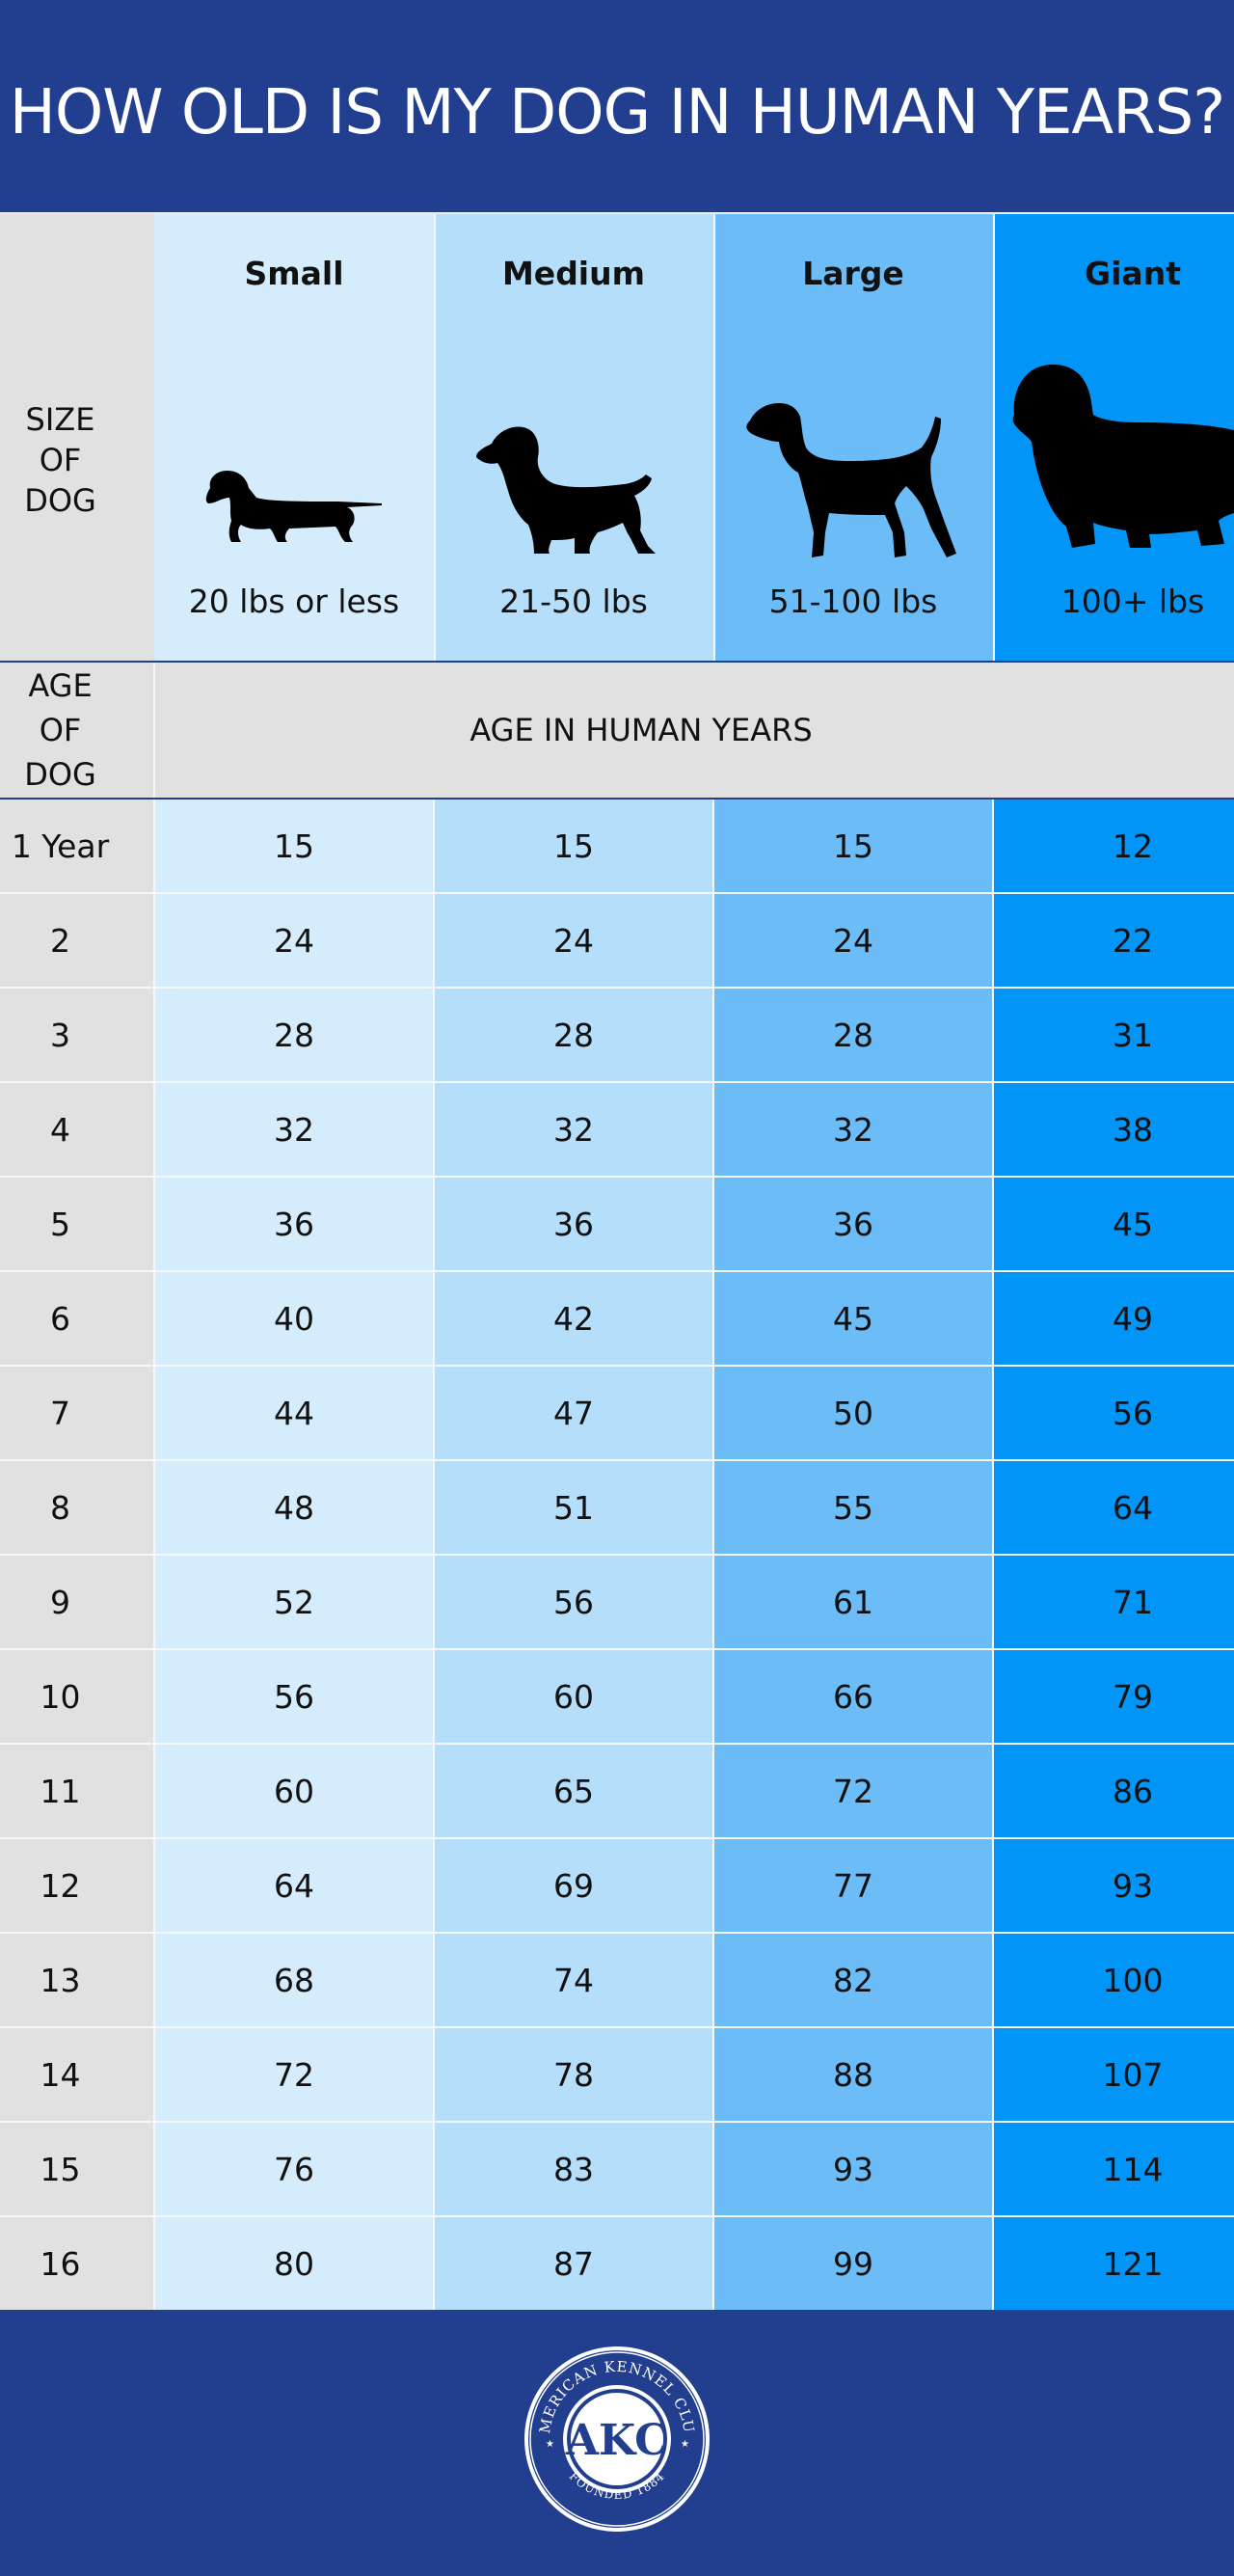 This screenshot has height=2576, width=1234. I want to click on table-row: 16 80 87 99 121, so click(617, 2263).